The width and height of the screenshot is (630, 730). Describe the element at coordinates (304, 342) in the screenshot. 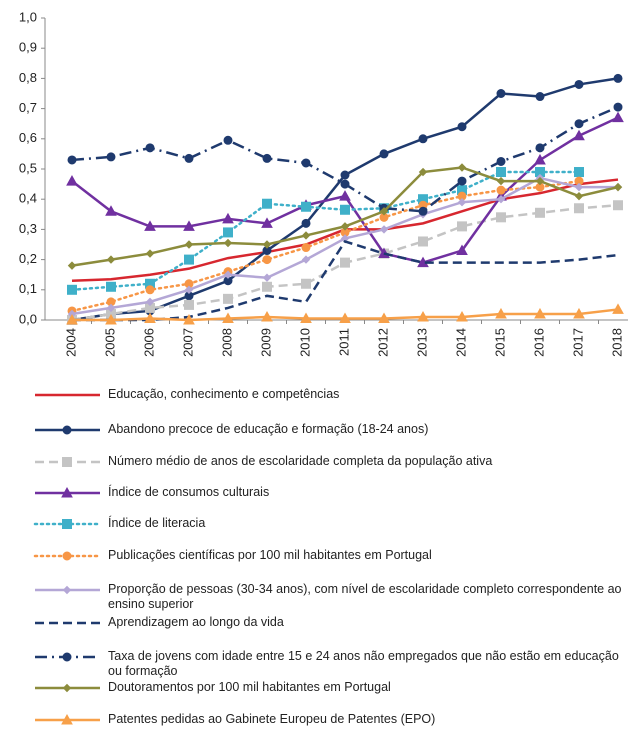

I see `x-tick-label: 2010` at that location.